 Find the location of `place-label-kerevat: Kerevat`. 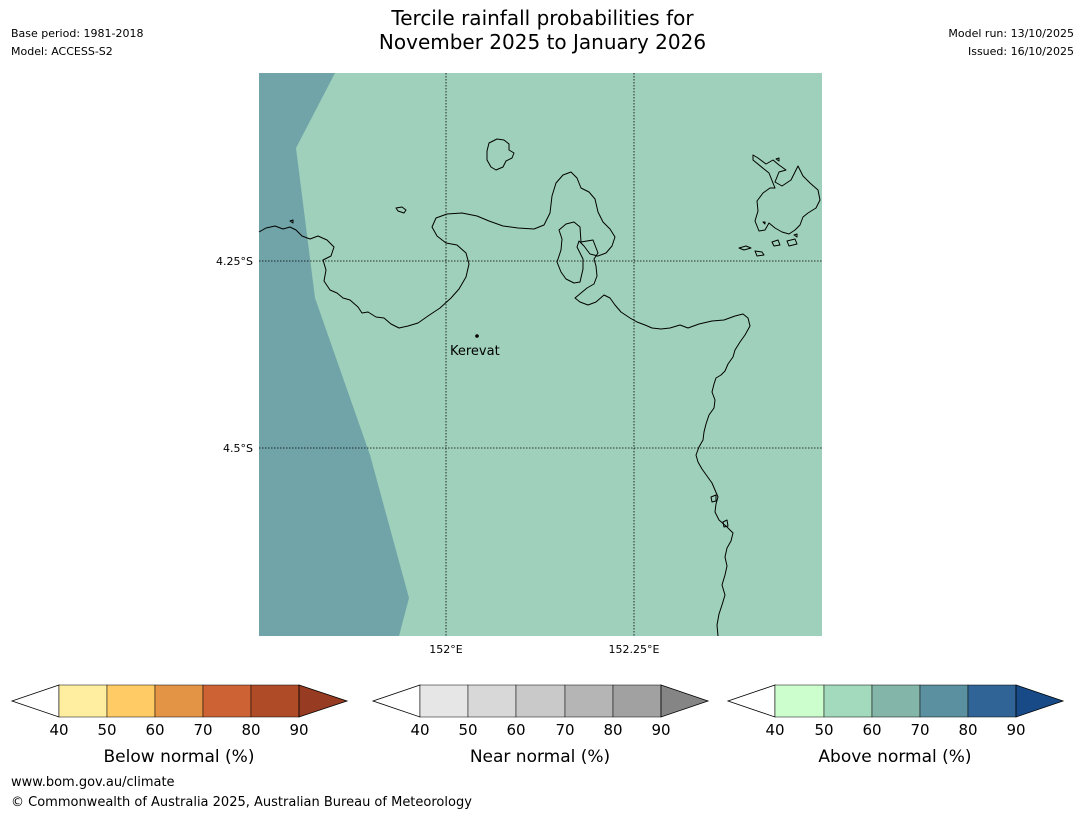

place-label-kerevat: Kerevat is located at coordinates (475, 351).